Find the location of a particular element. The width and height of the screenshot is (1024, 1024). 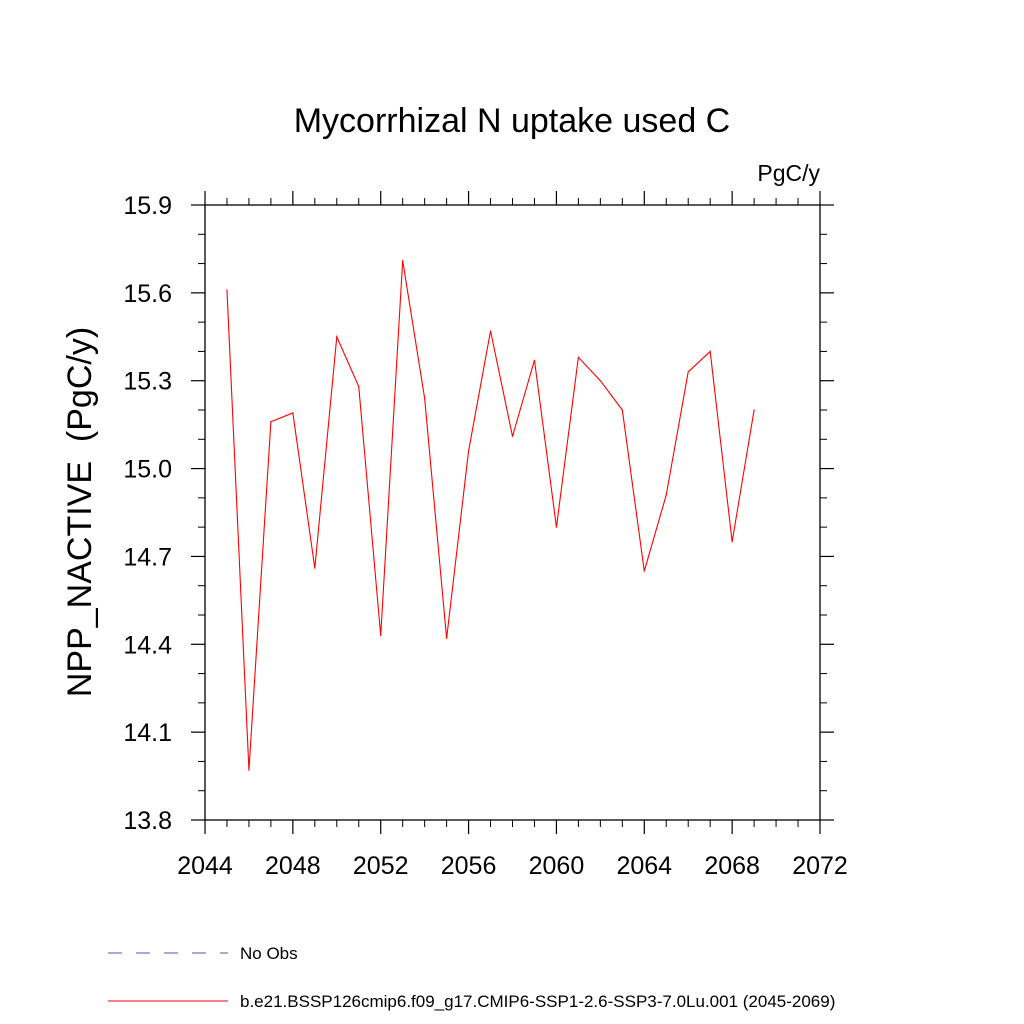

chart-title: Mycorrhizal N uptake used C is located at coordinates (512, 121).